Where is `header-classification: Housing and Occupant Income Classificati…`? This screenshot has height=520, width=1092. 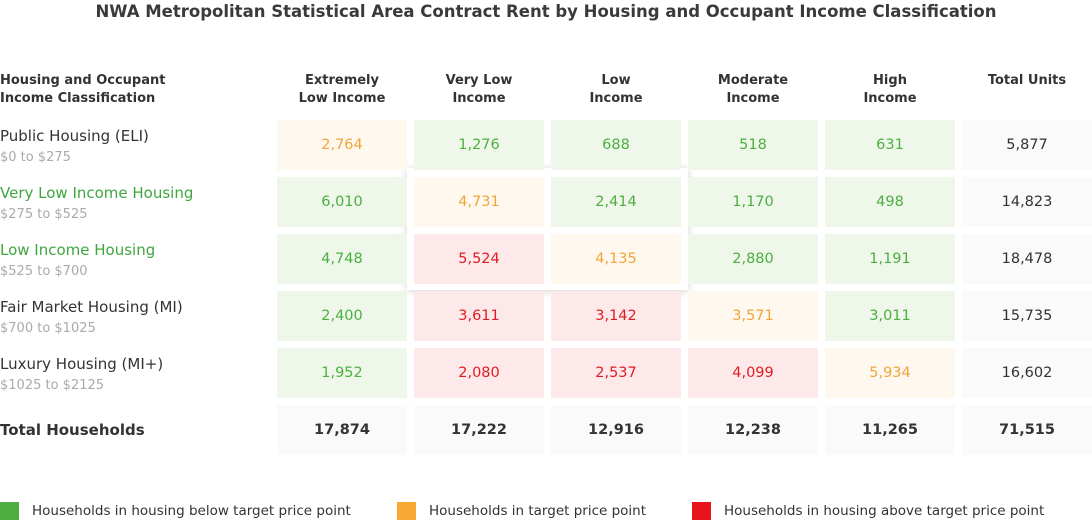
header-classification: Housing and Occupant Income Classificati… is located at coordinates (130, 90).